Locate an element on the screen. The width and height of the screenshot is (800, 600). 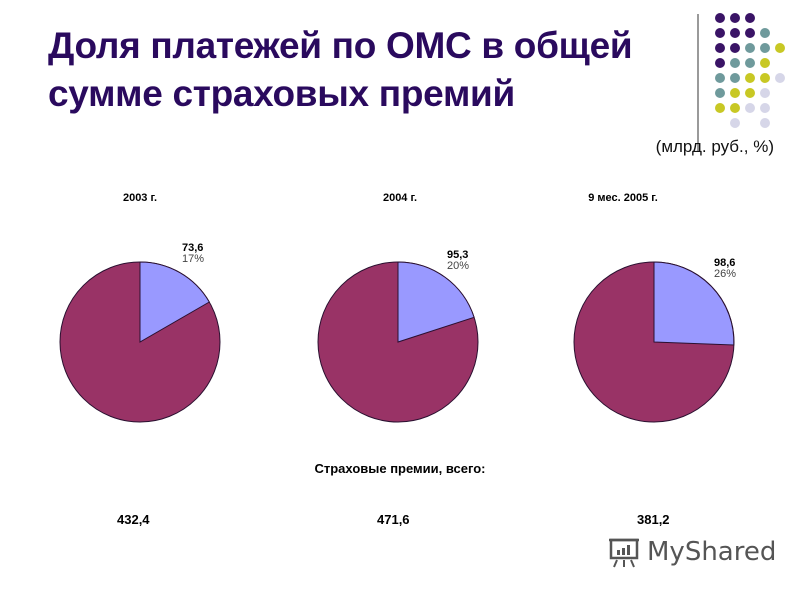
watermark: MyShared is located at coordinates (691, 552).